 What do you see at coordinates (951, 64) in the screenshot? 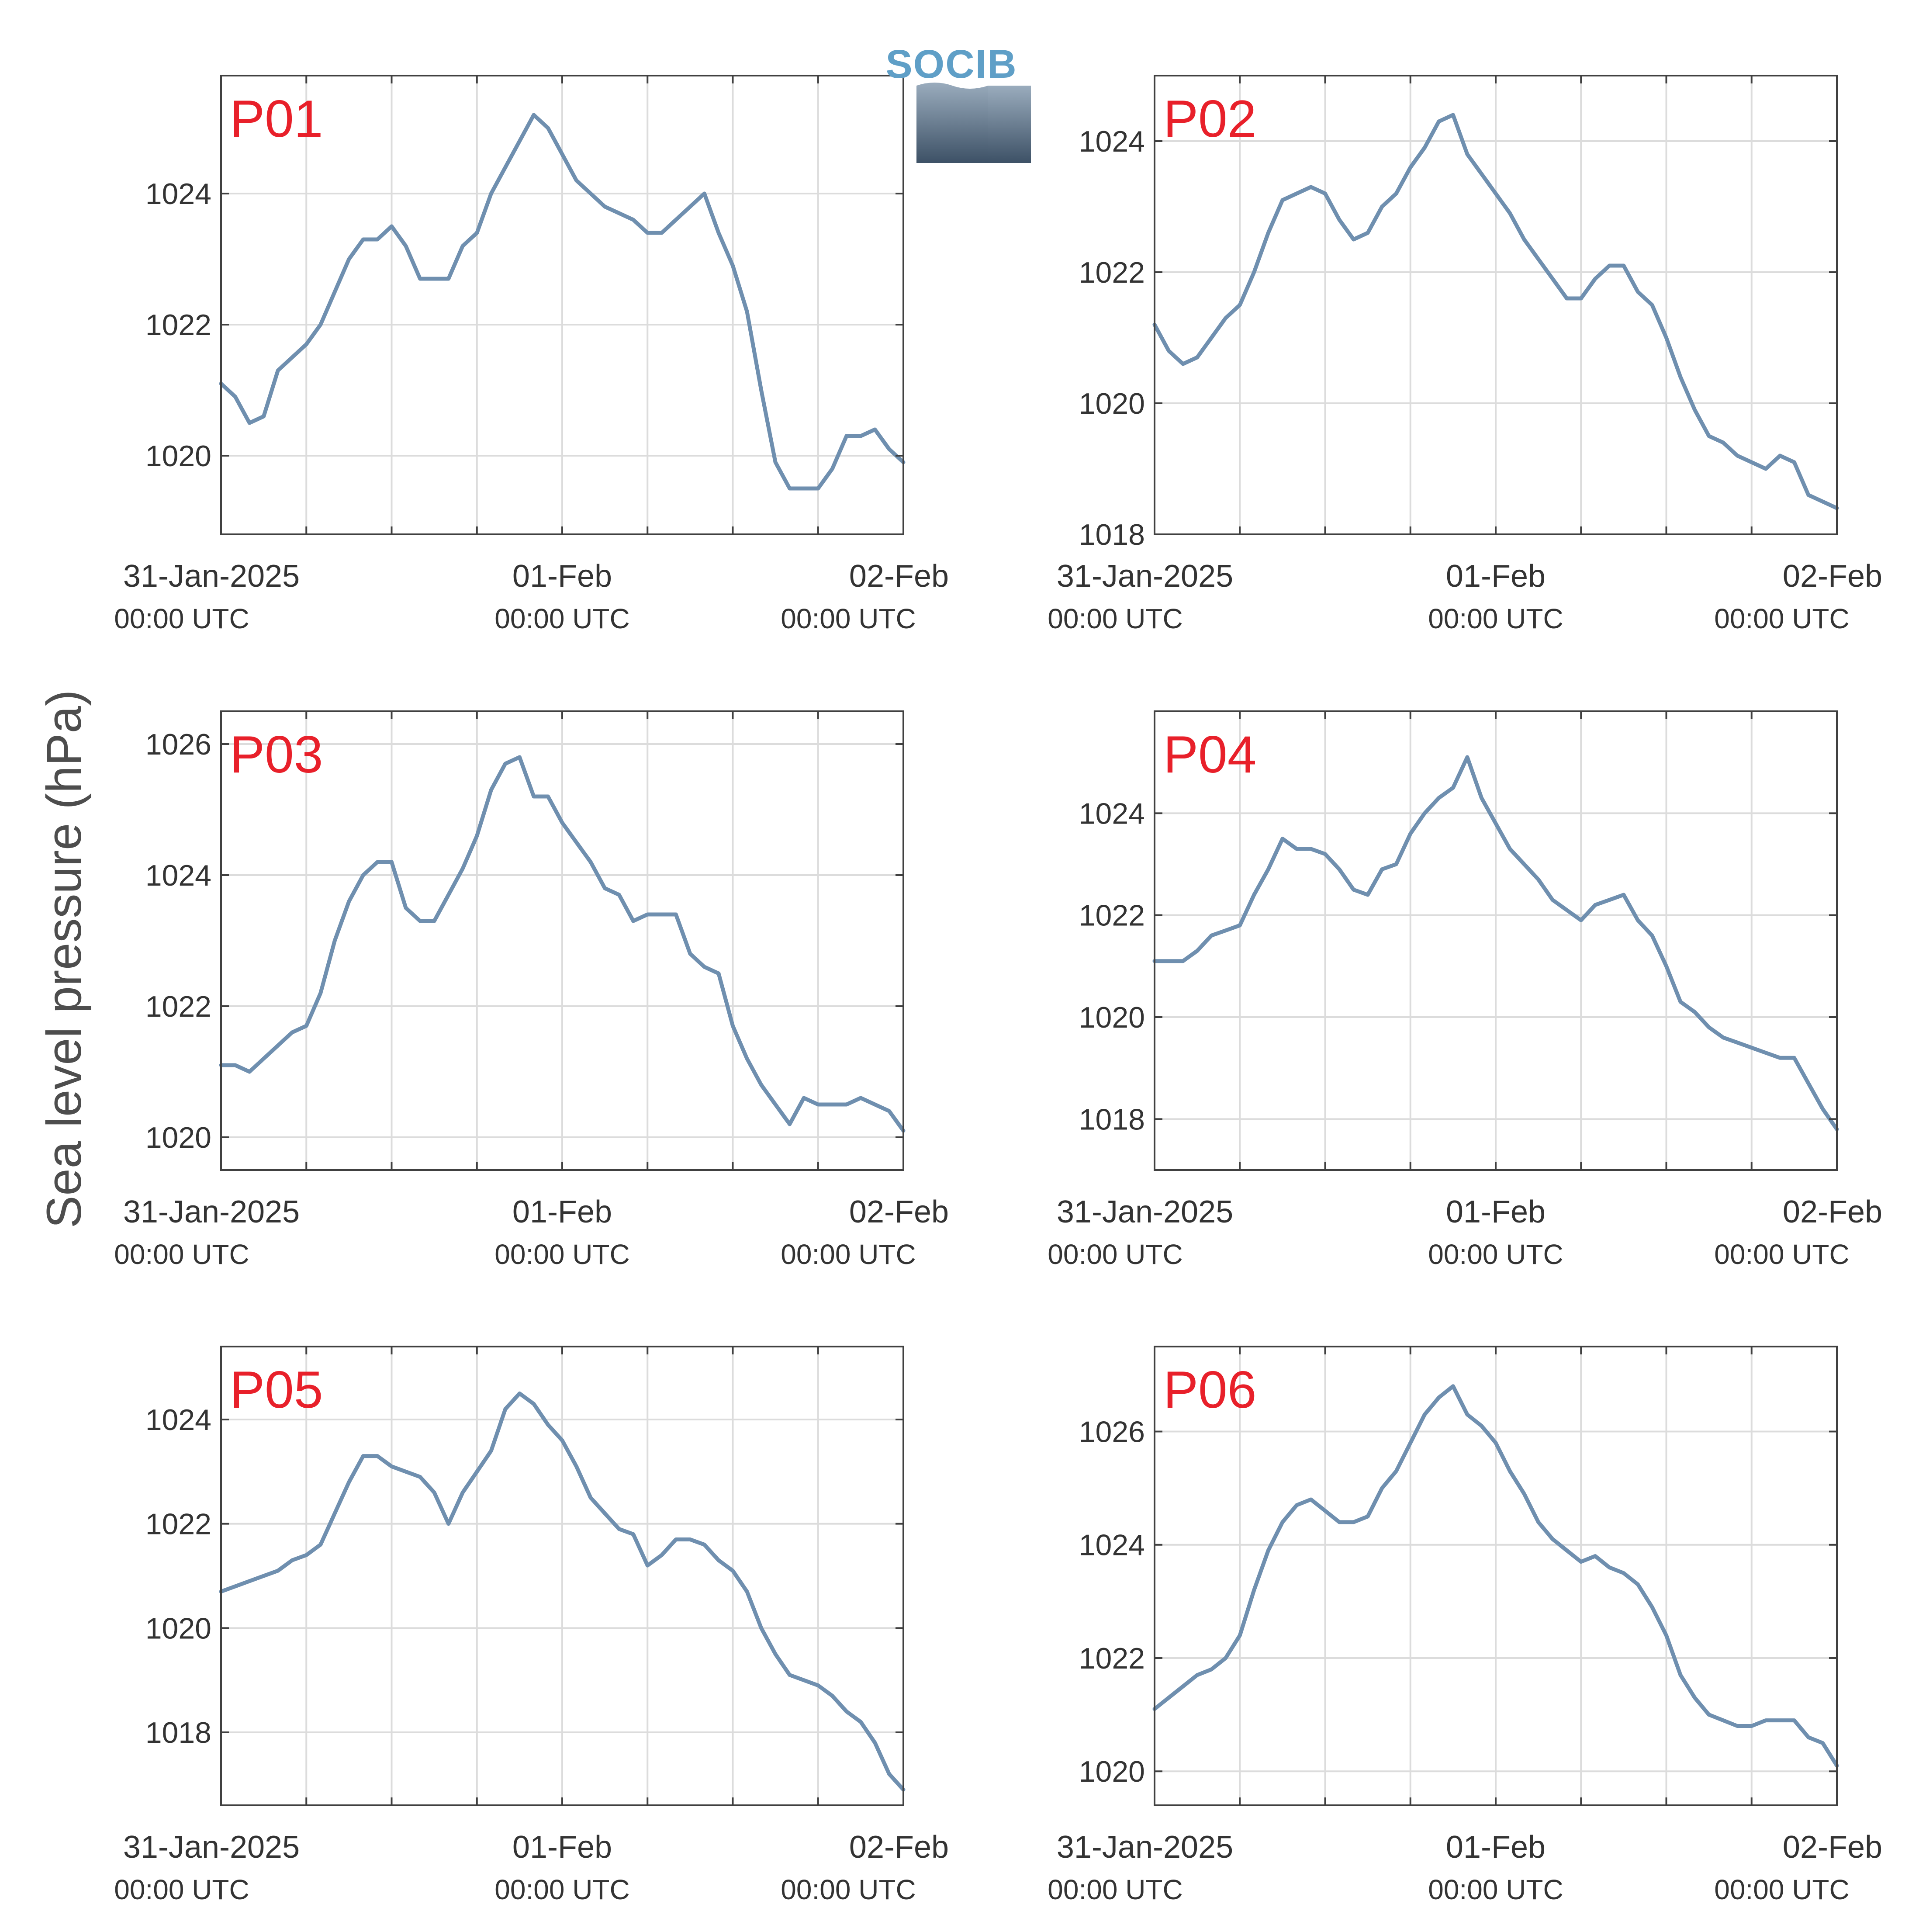
I see `logo-text: SOCIB` at bounding box center [951, 64].